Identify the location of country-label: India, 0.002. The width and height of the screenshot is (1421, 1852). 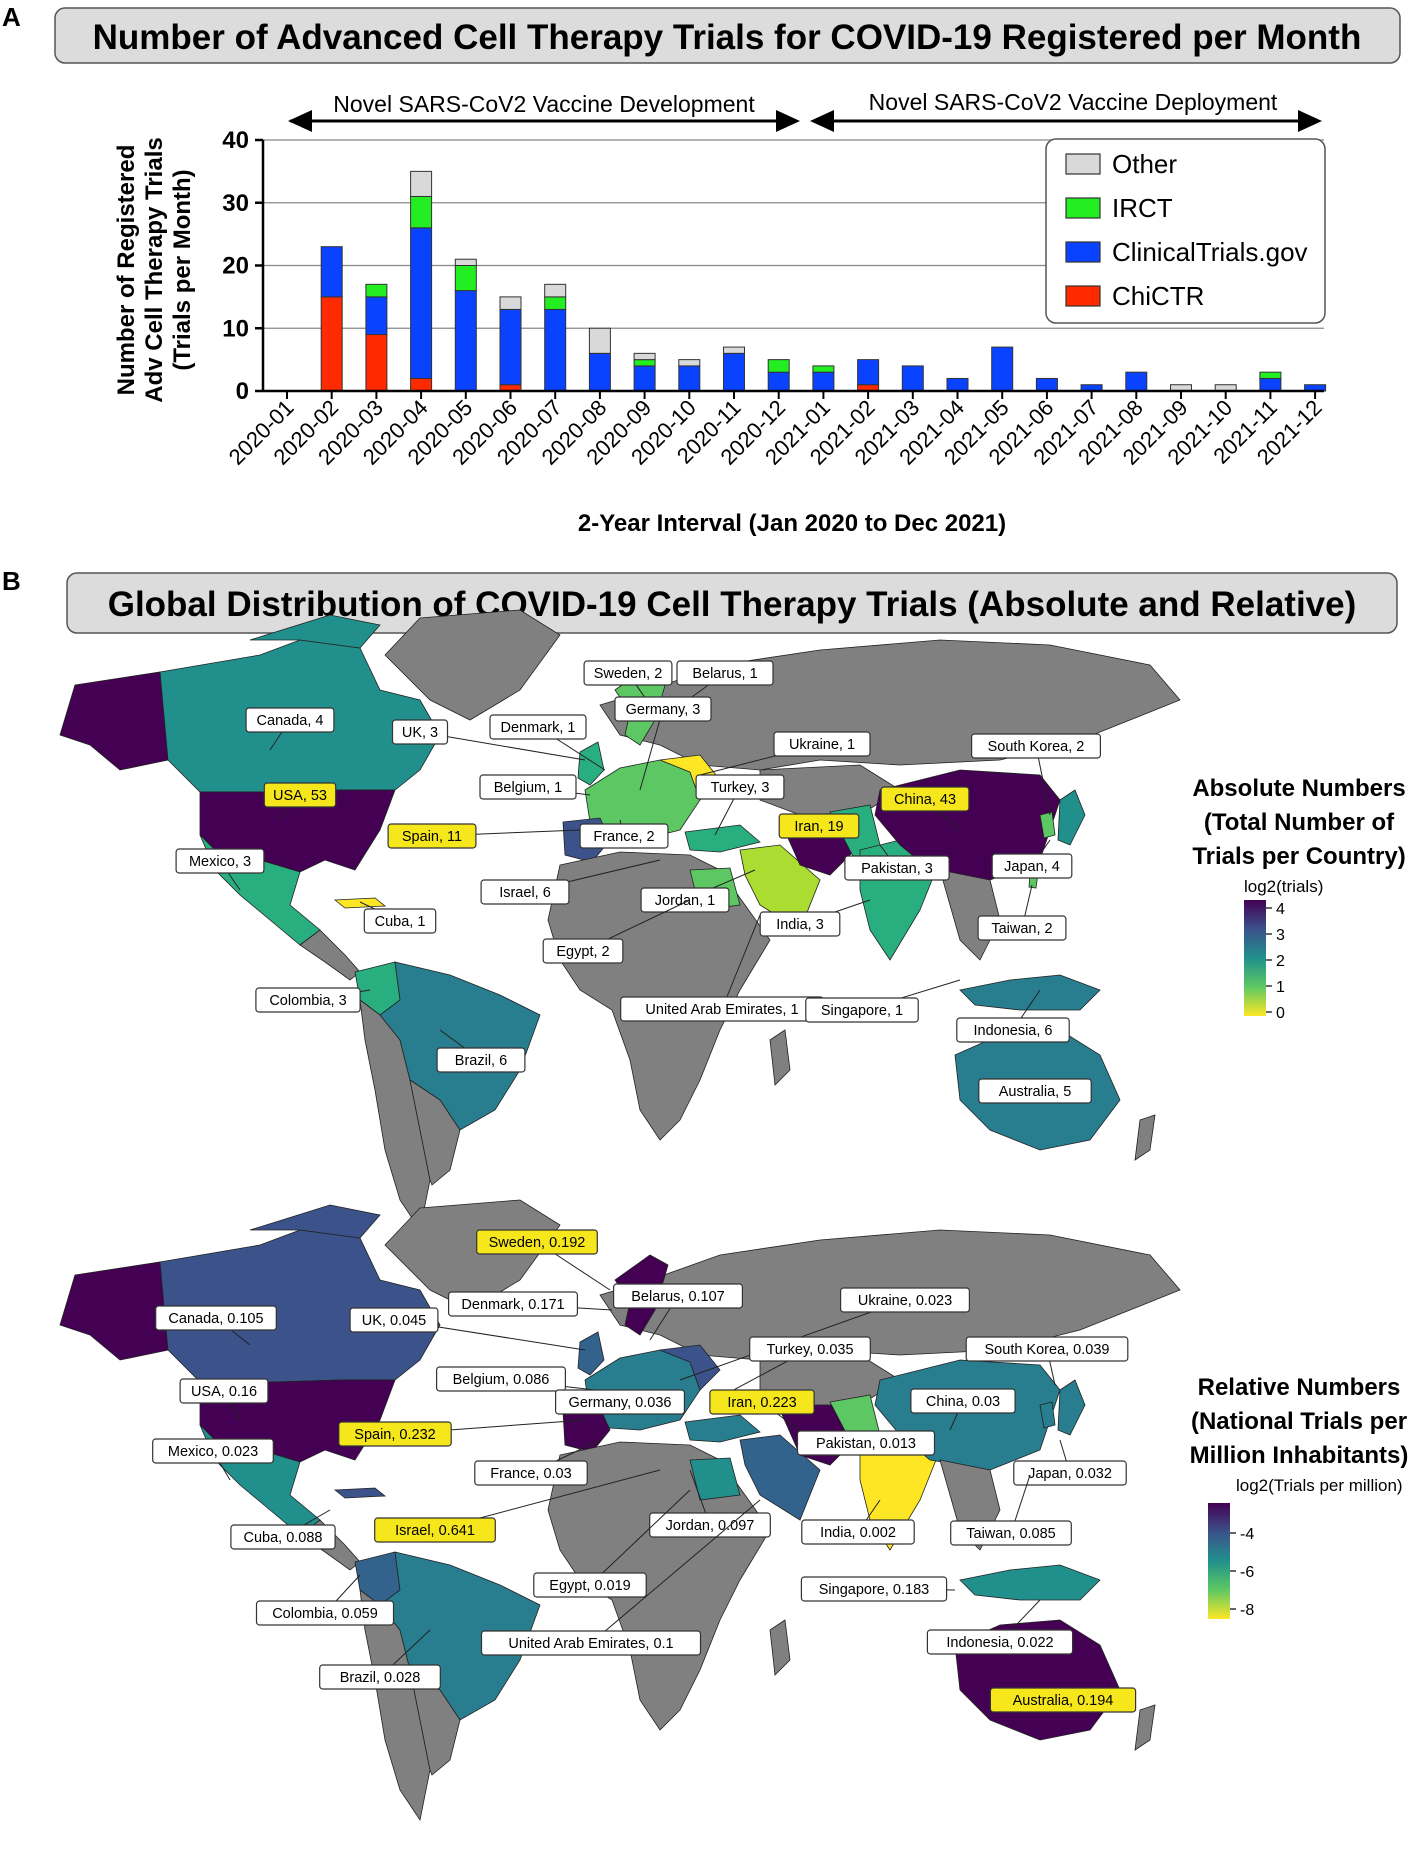
(858, 1533).